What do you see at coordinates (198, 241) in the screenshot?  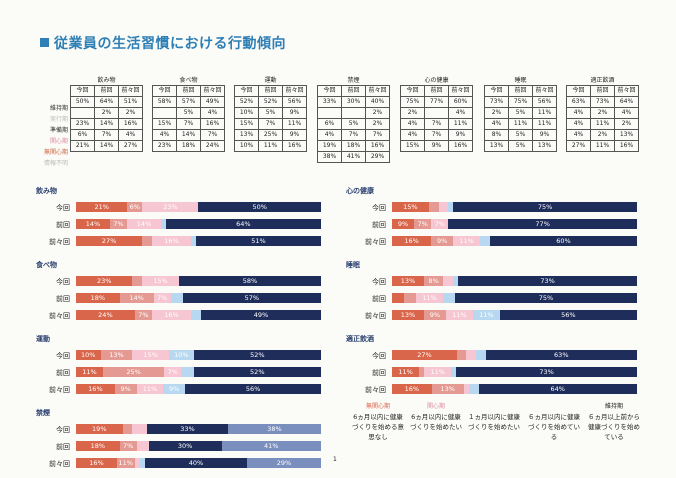 I see `stacked-bar: 27% 16% 51%` at bounding box center [198, 241].